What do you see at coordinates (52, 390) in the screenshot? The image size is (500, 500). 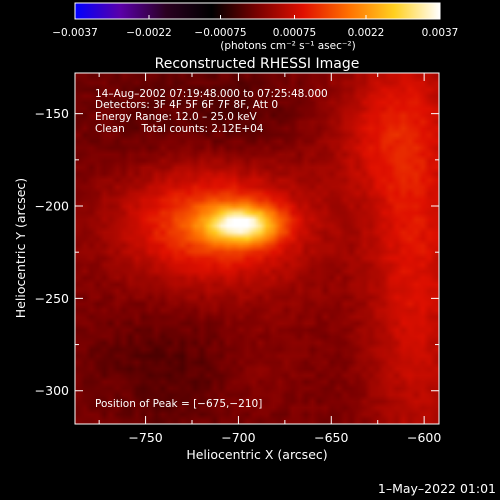 I see `y-tick-label: −300` at bounding box center [52, 390].